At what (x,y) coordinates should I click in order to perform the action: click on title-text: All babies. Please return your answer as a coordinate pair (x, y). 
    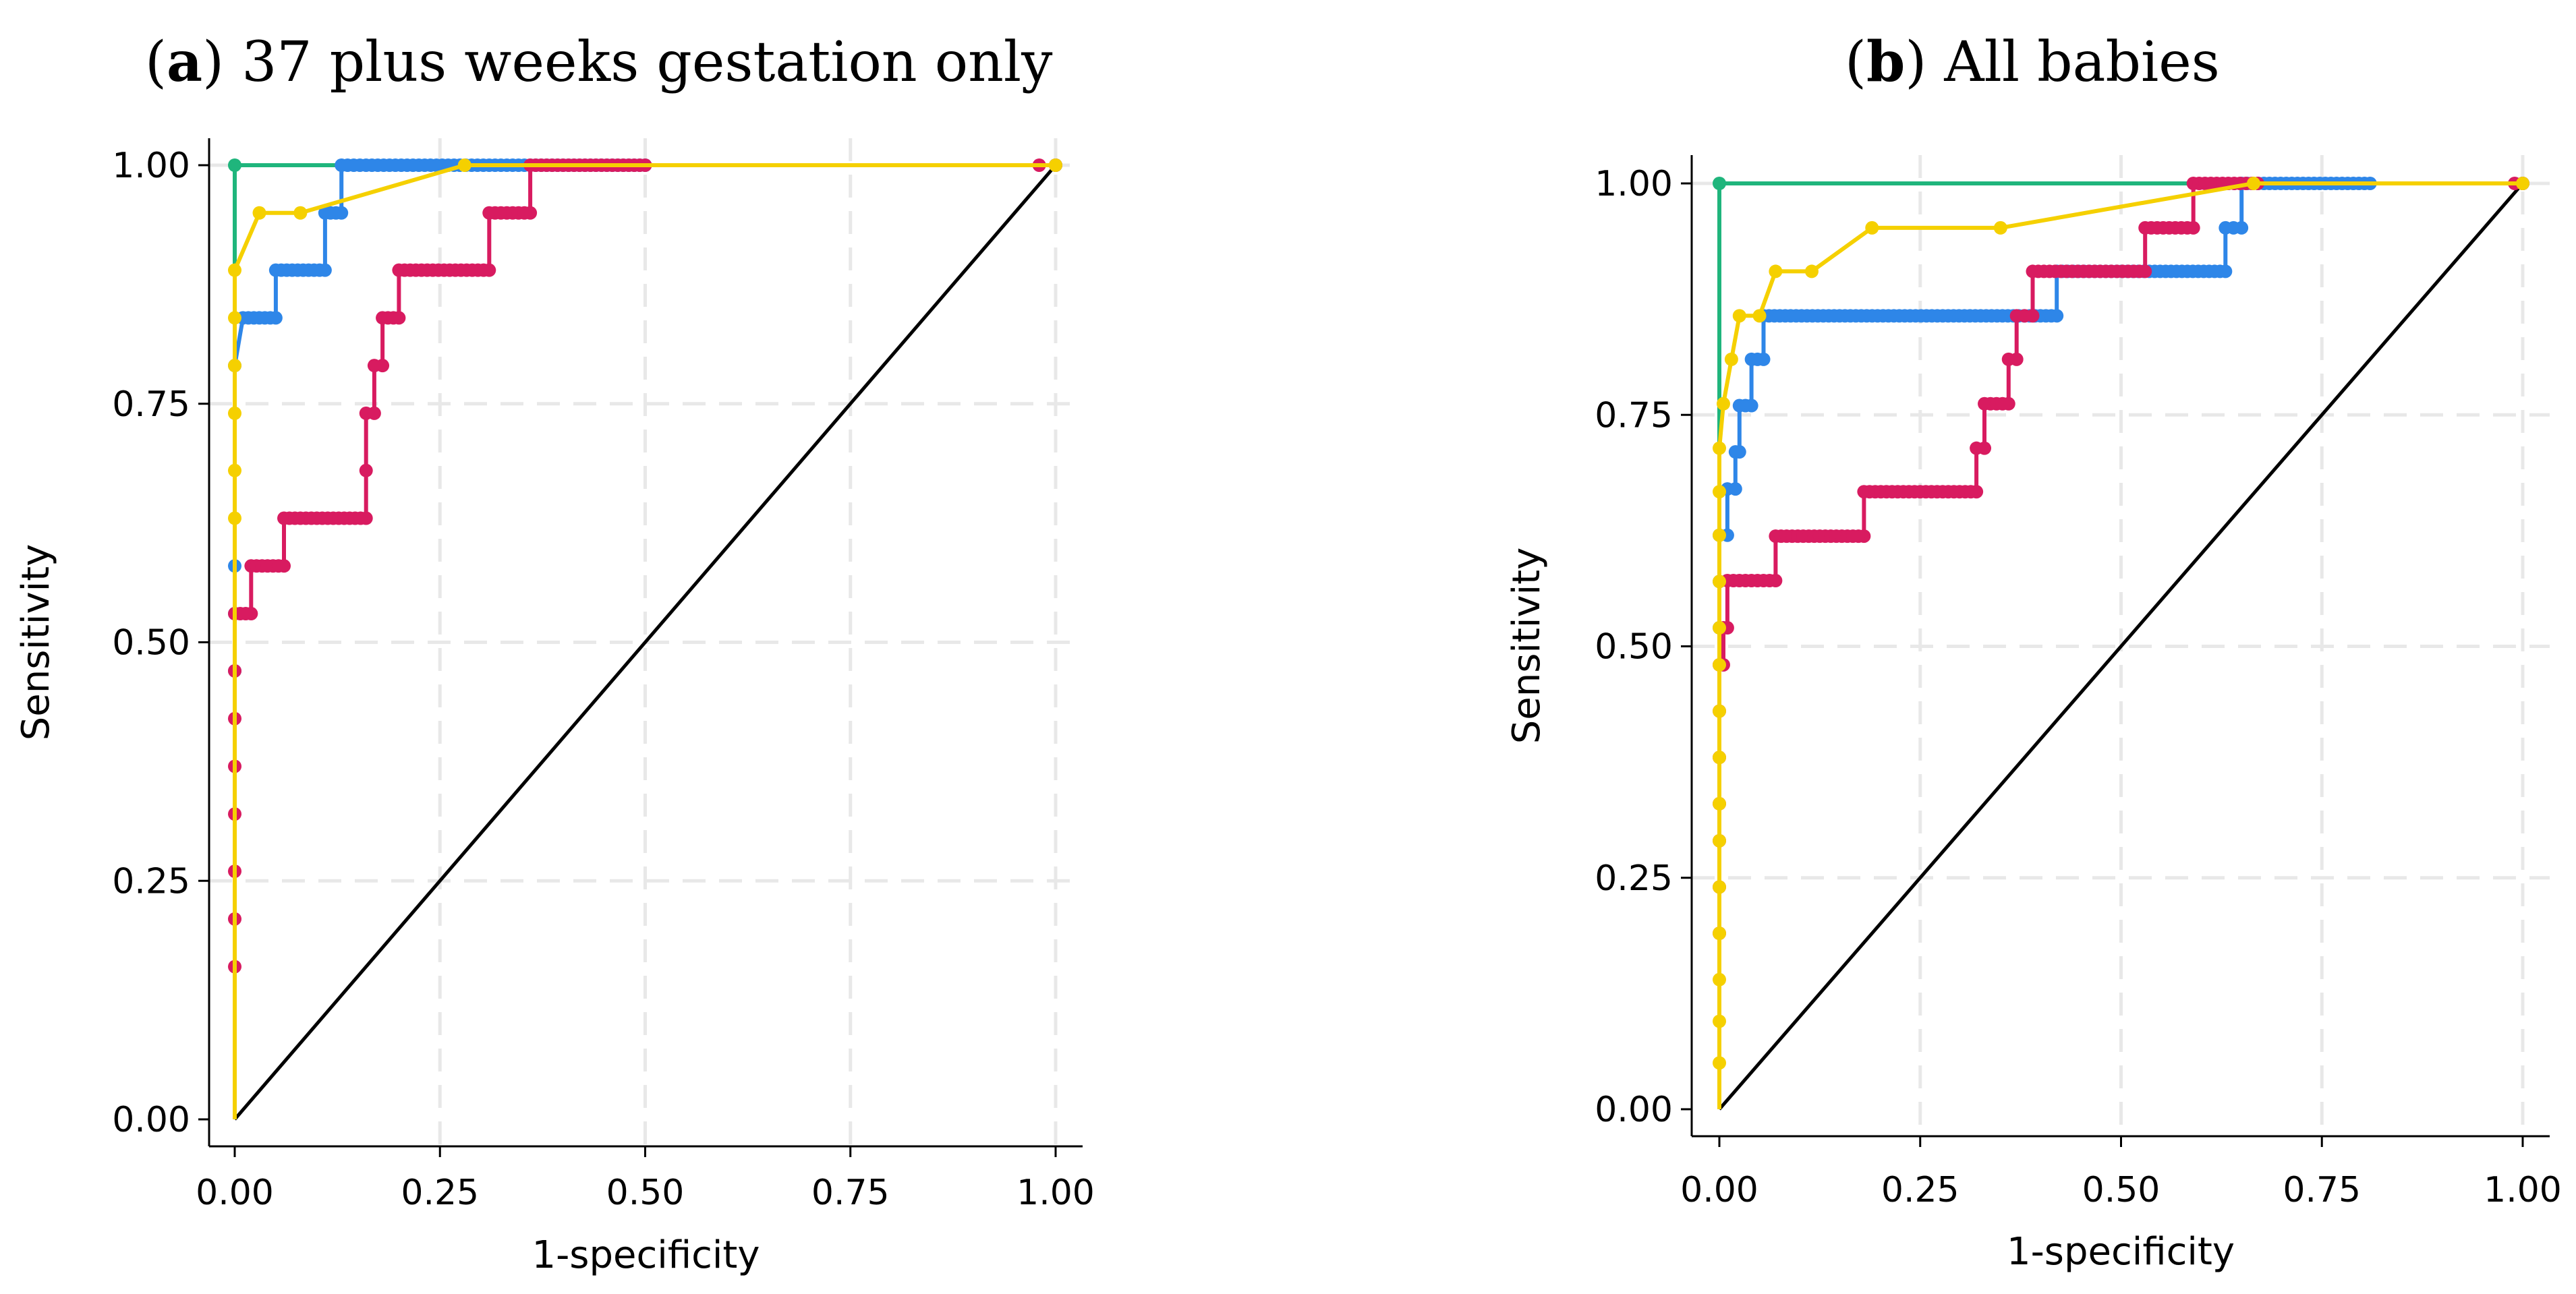
    Looking at the image, I should click on (2073, 62).